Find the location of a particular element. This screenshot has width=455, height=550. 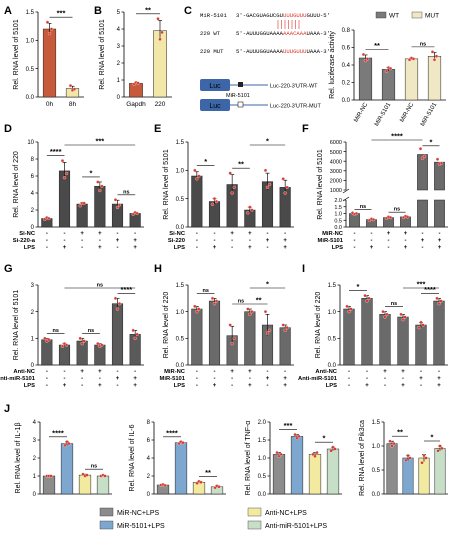

i-cond-sign-0-3: + is located at coordinates (403, 372).